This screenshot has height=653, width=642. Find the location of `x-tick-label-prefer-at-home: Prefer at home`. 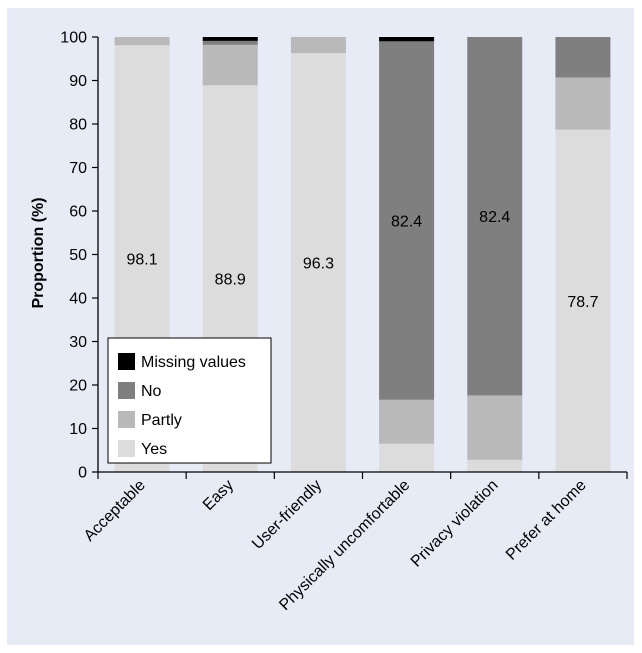

x-tick-label-prefer-at-home: Prefer at home is located at coordinates (546, 520).